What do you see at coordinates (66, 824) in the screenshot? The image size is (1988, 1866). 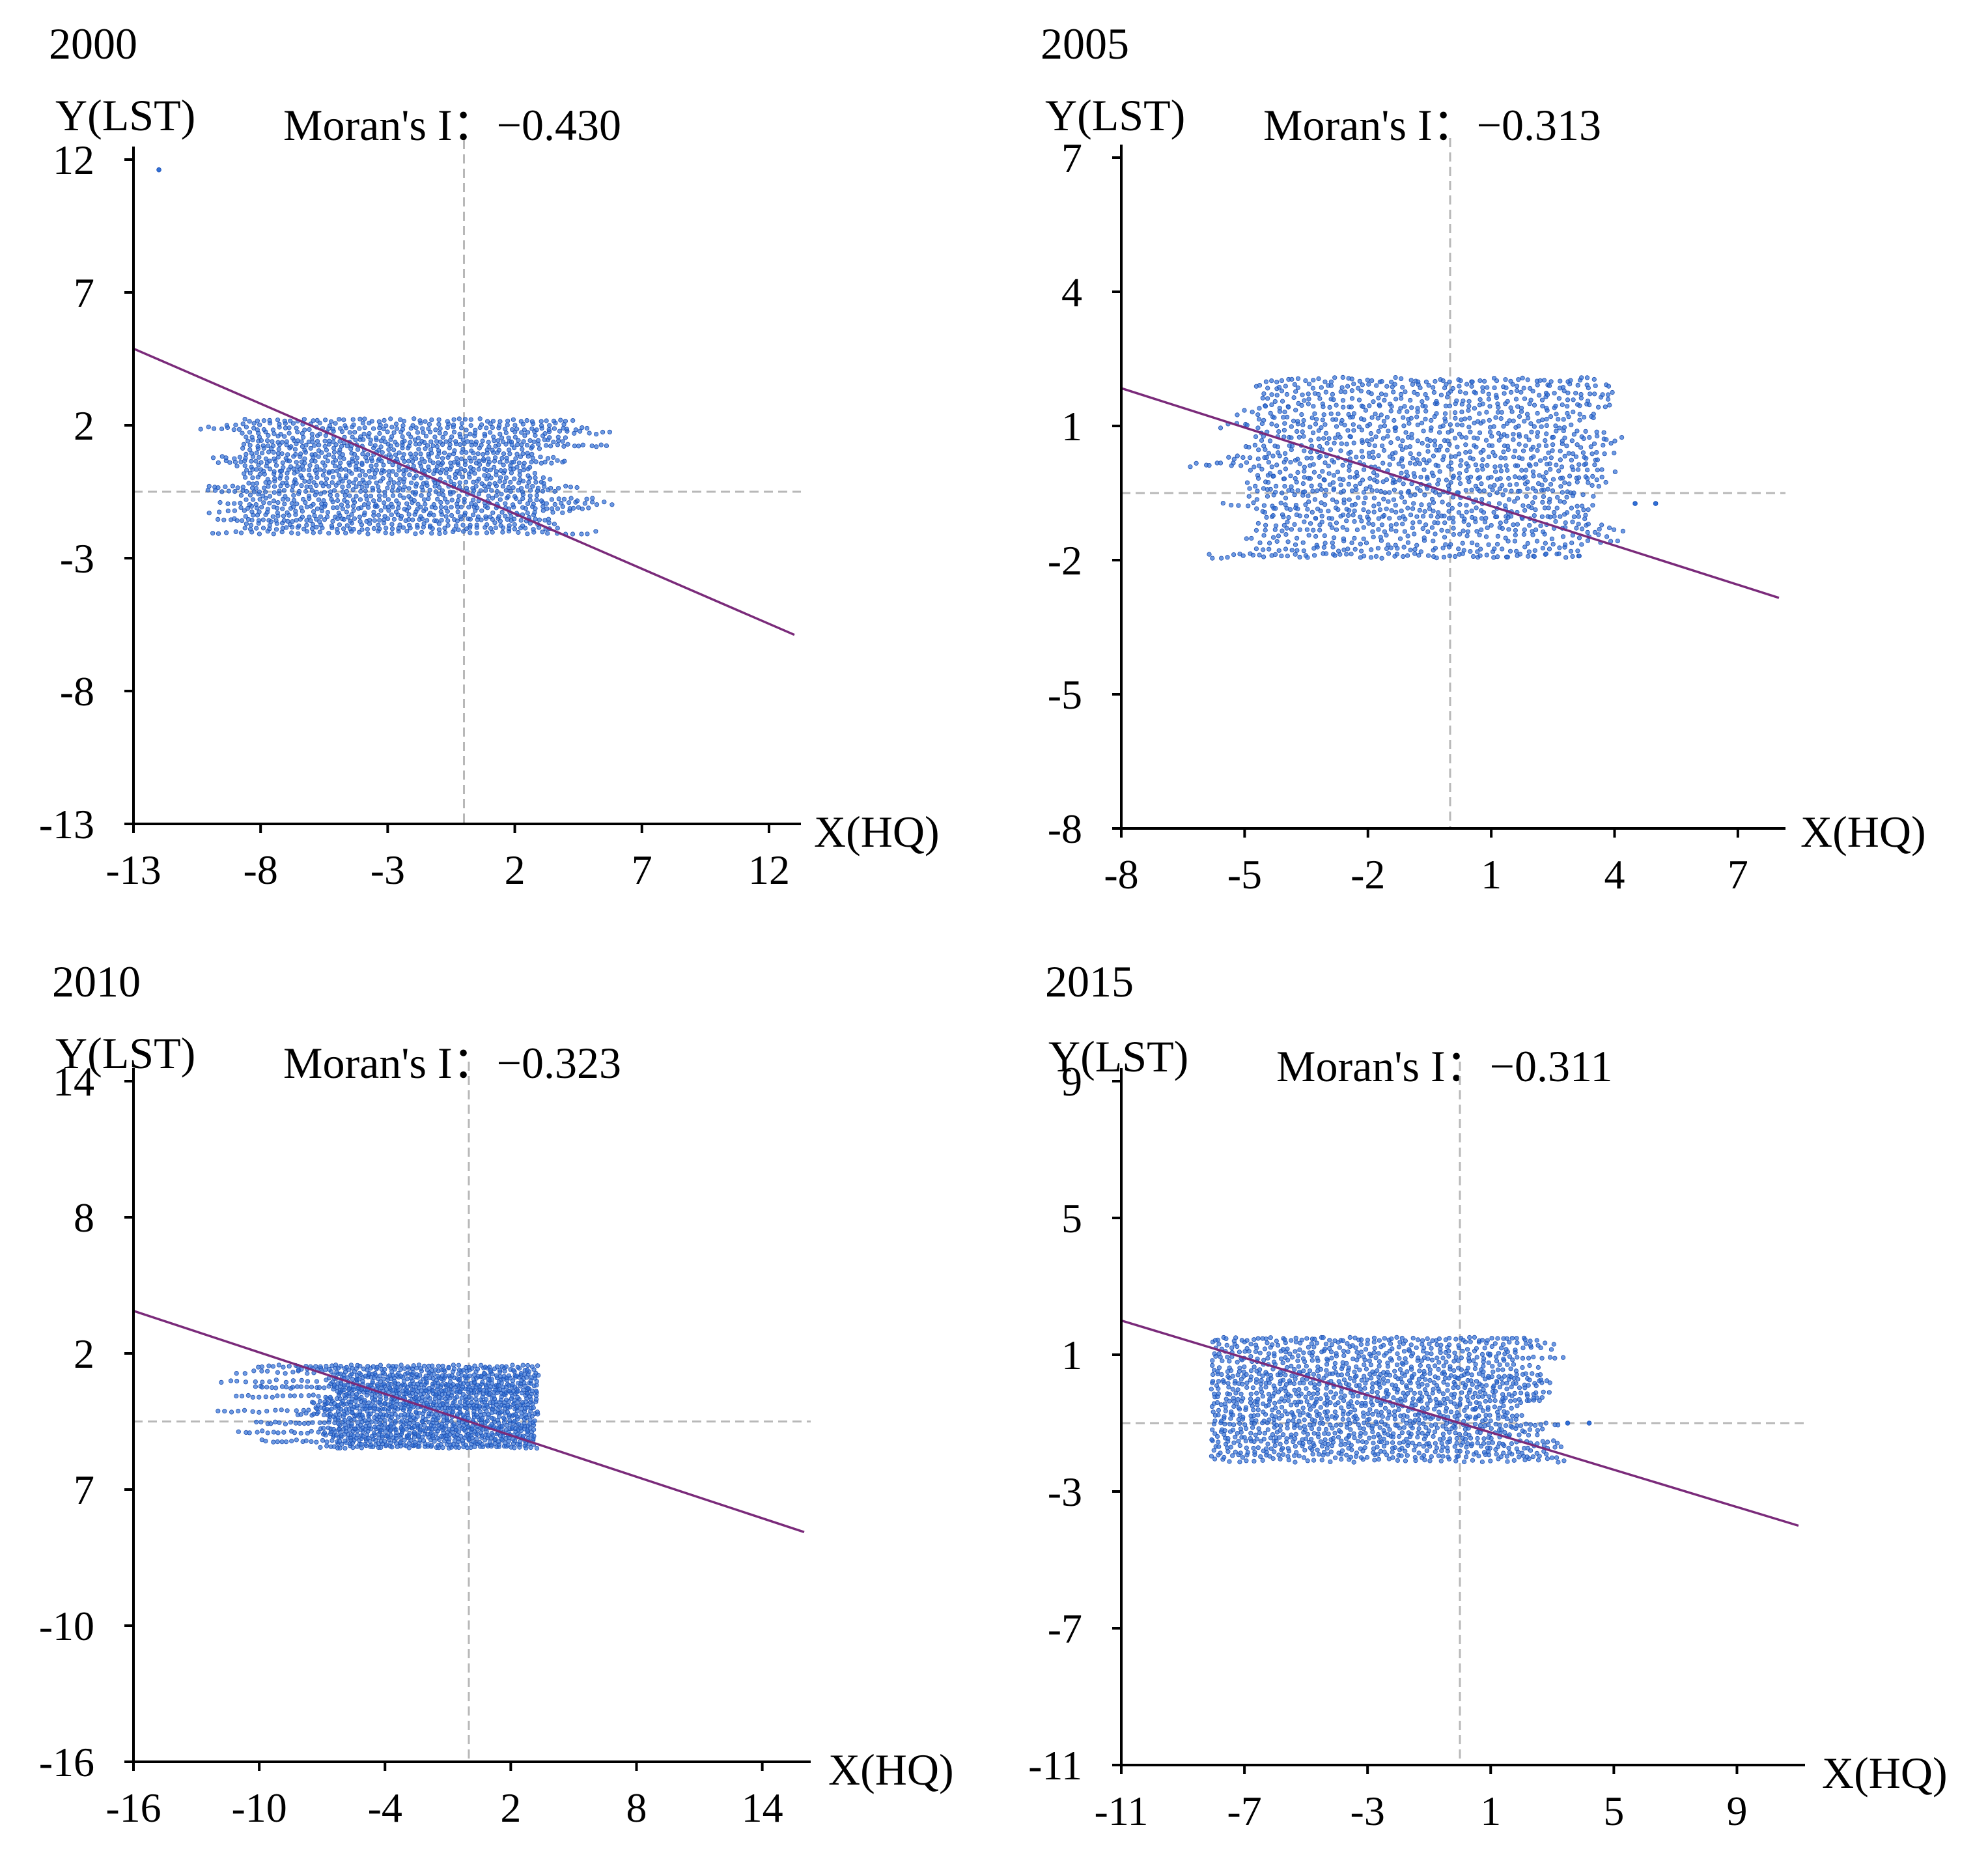 I see `y-tick-label: -13` at bounding box center [66, 824].